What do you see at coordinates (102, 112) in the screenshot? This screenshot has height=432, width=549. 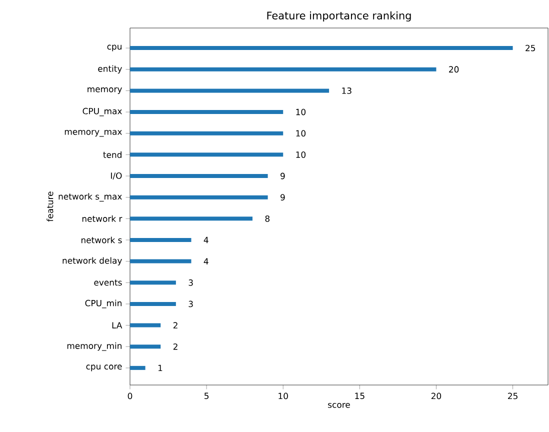 I see `y-tick-label: CPU_max` at bounding box center [102, 112].